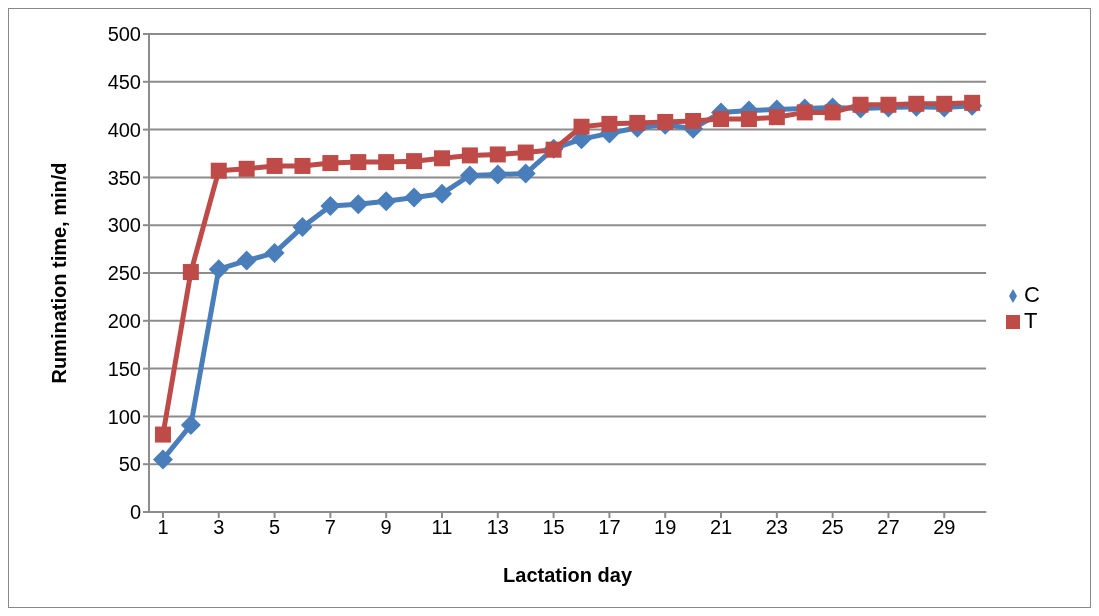 Image resolution: width=1099 pixels, height=616 pixels. I want to click on y-tick-label: 0, so click(135, 512).